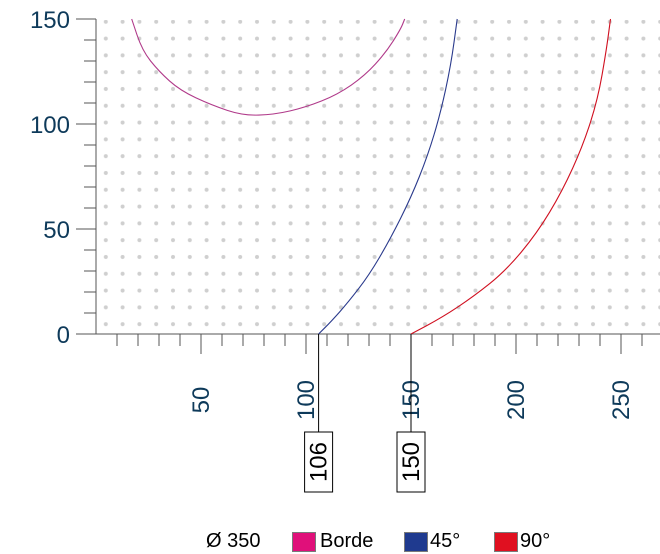 The image size is (660, 554). What do you see at coordinates (516, 400) in the screenshot?
I see `x-tick-label: 200` at bounding box center [516, 400].